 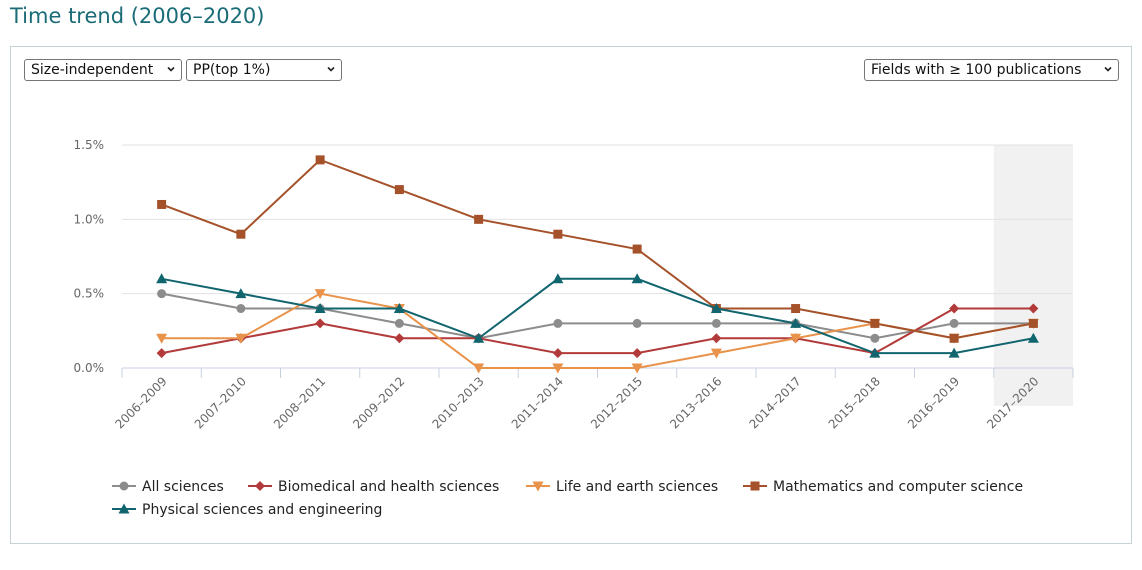 What do you see at coordinates (1033, 275) in the screenshot?
I see `highlight-band` at bounding box center [1033, 275].